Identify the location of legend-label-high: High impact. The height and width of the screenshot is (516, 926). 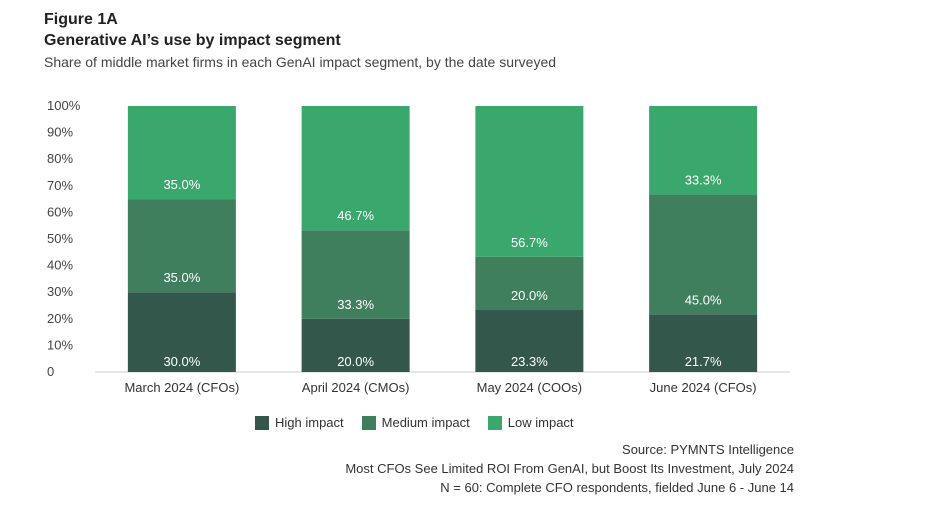
(309, 422).